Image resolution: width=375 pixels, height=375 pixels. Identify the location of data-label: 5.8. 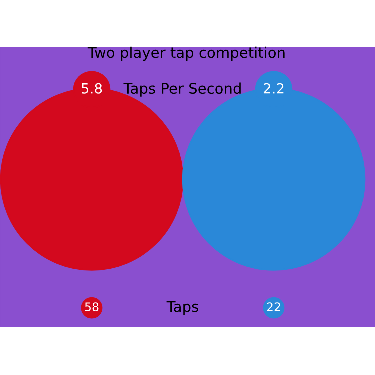
(92, 88).